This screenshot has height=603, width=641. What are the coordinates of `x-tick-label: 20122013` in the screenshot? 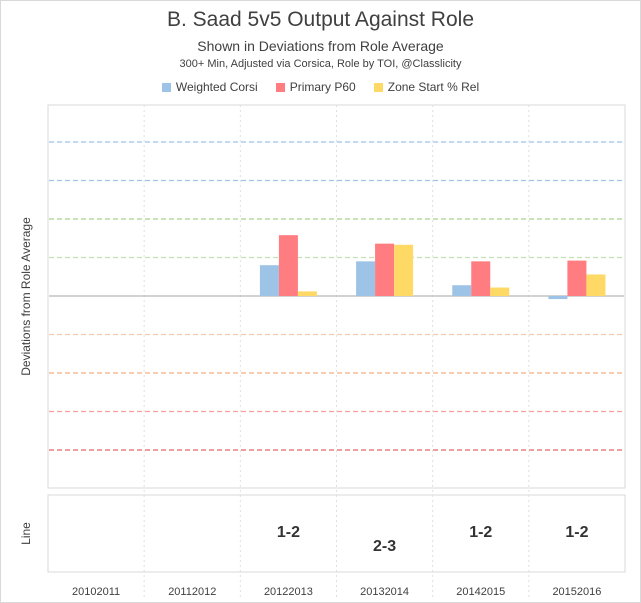 It's located at (288, 592).